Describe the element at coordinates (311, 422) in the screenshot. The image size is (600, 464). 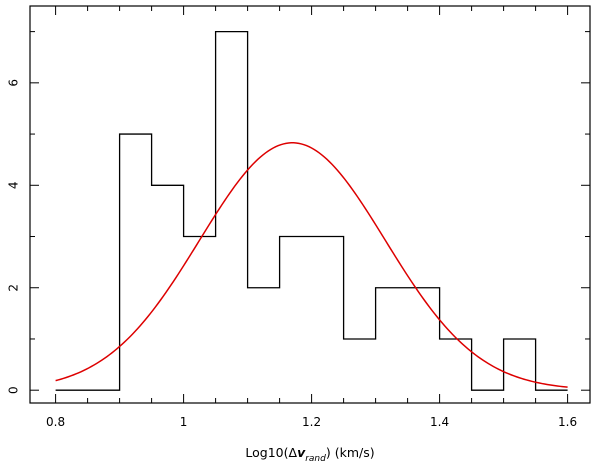
I see `x-tick-label: 1.2` at that location.